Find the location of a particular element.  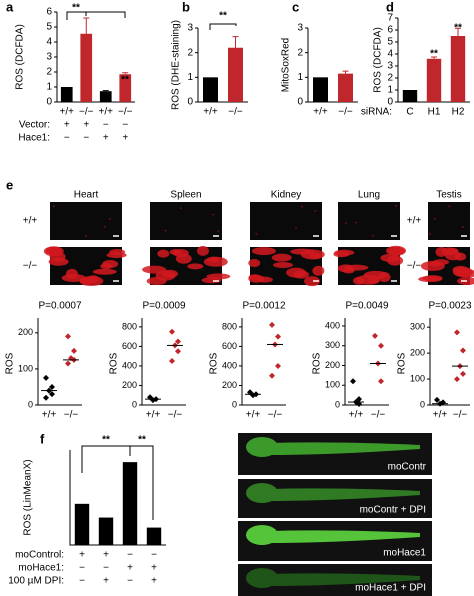

y-tick-label: 200 is located at coordinates (129, 385).